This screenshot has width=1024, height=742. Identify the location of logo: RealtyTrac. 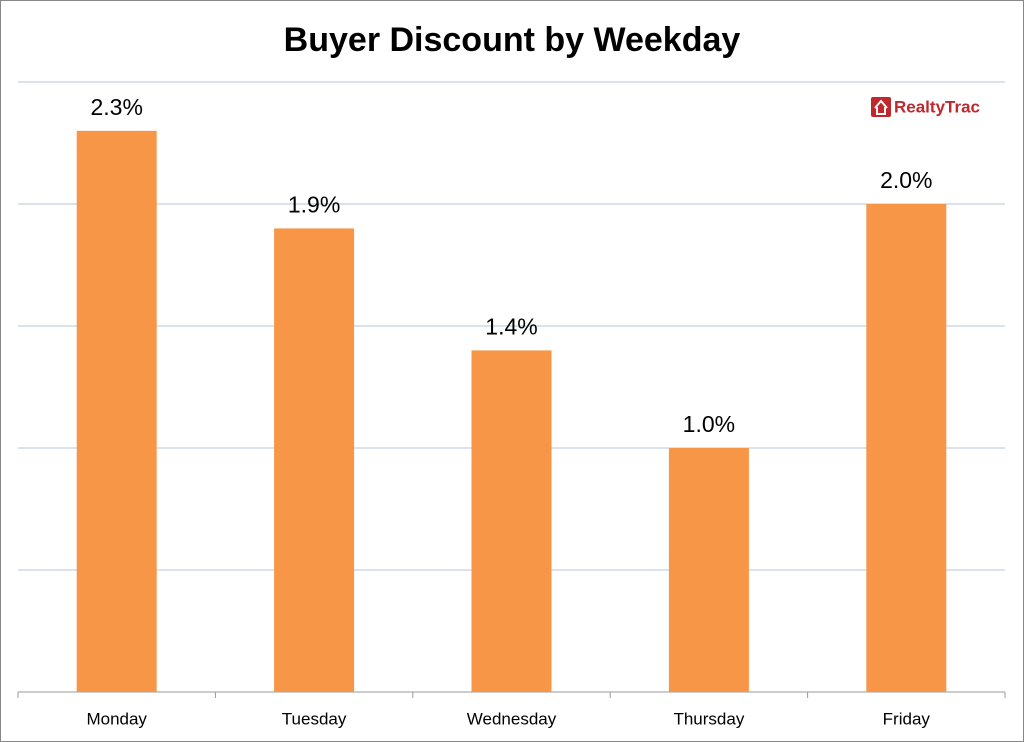
(925, 107).